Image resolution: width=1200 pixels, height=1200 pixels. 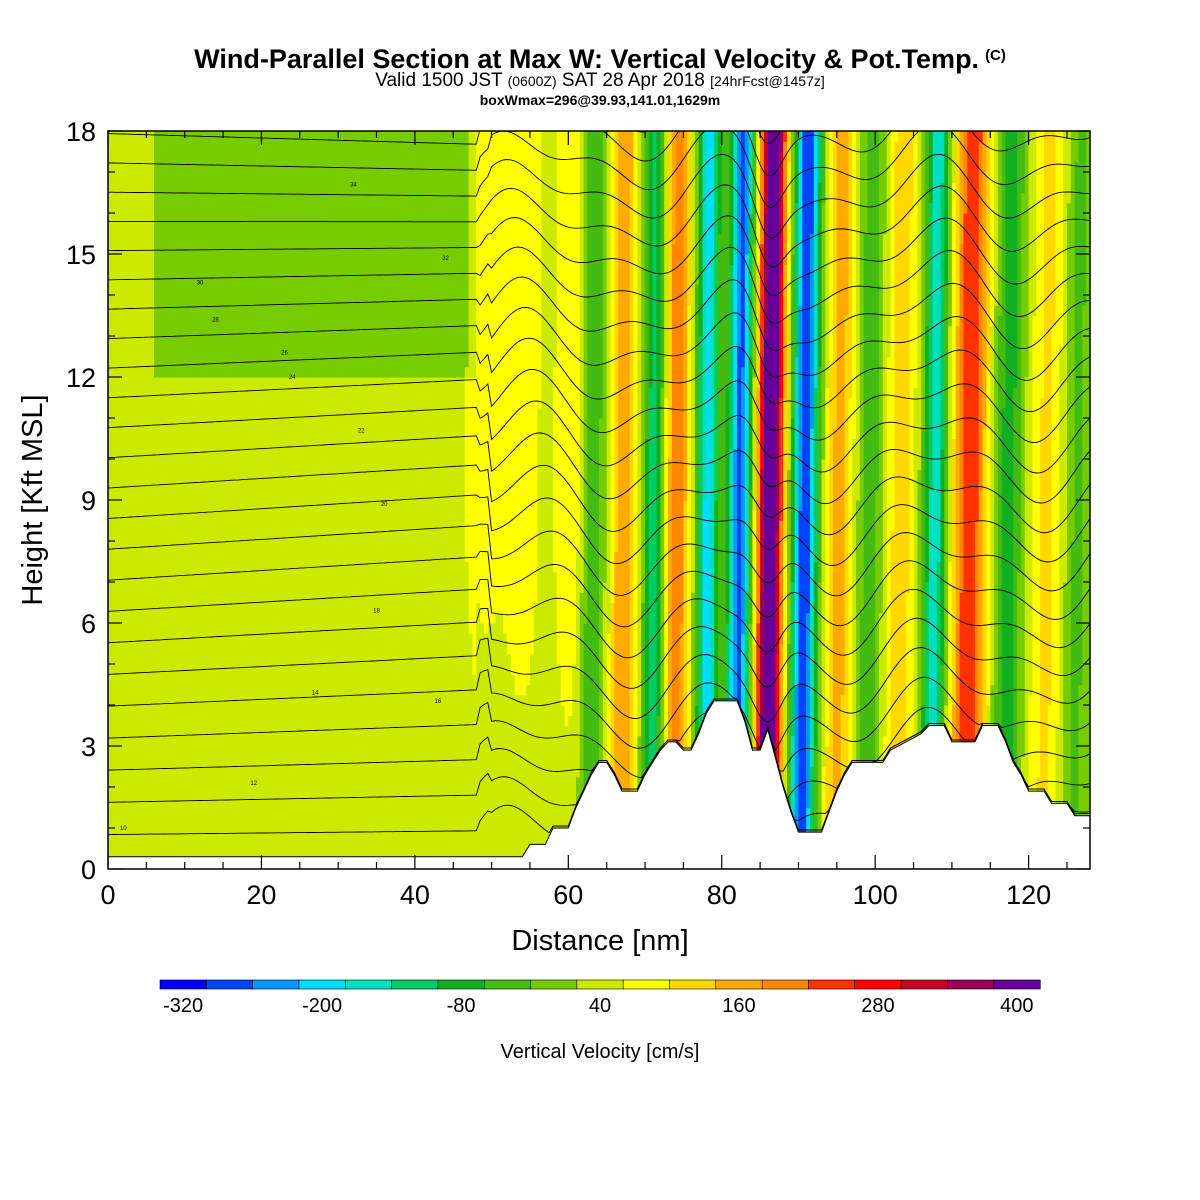 I want to click on x-tick-label: 120, so click(x=1028, y=895).